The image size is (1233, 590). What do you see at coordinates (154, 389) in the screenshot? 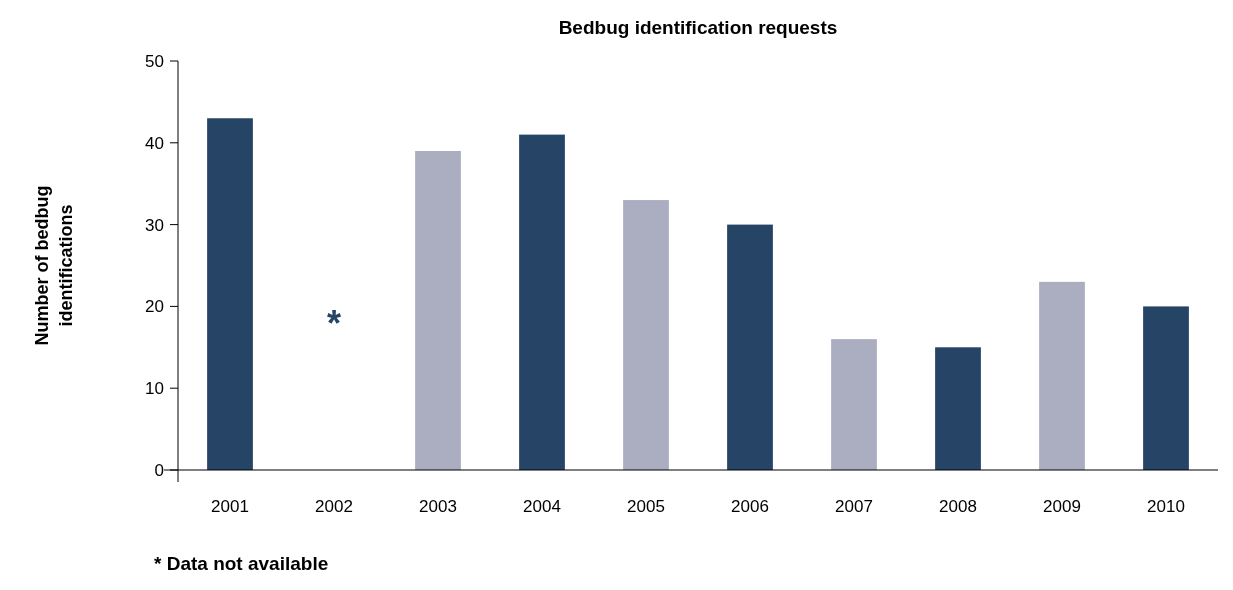
I see `y-tick-label: 10` at bounding box center [154, 389].